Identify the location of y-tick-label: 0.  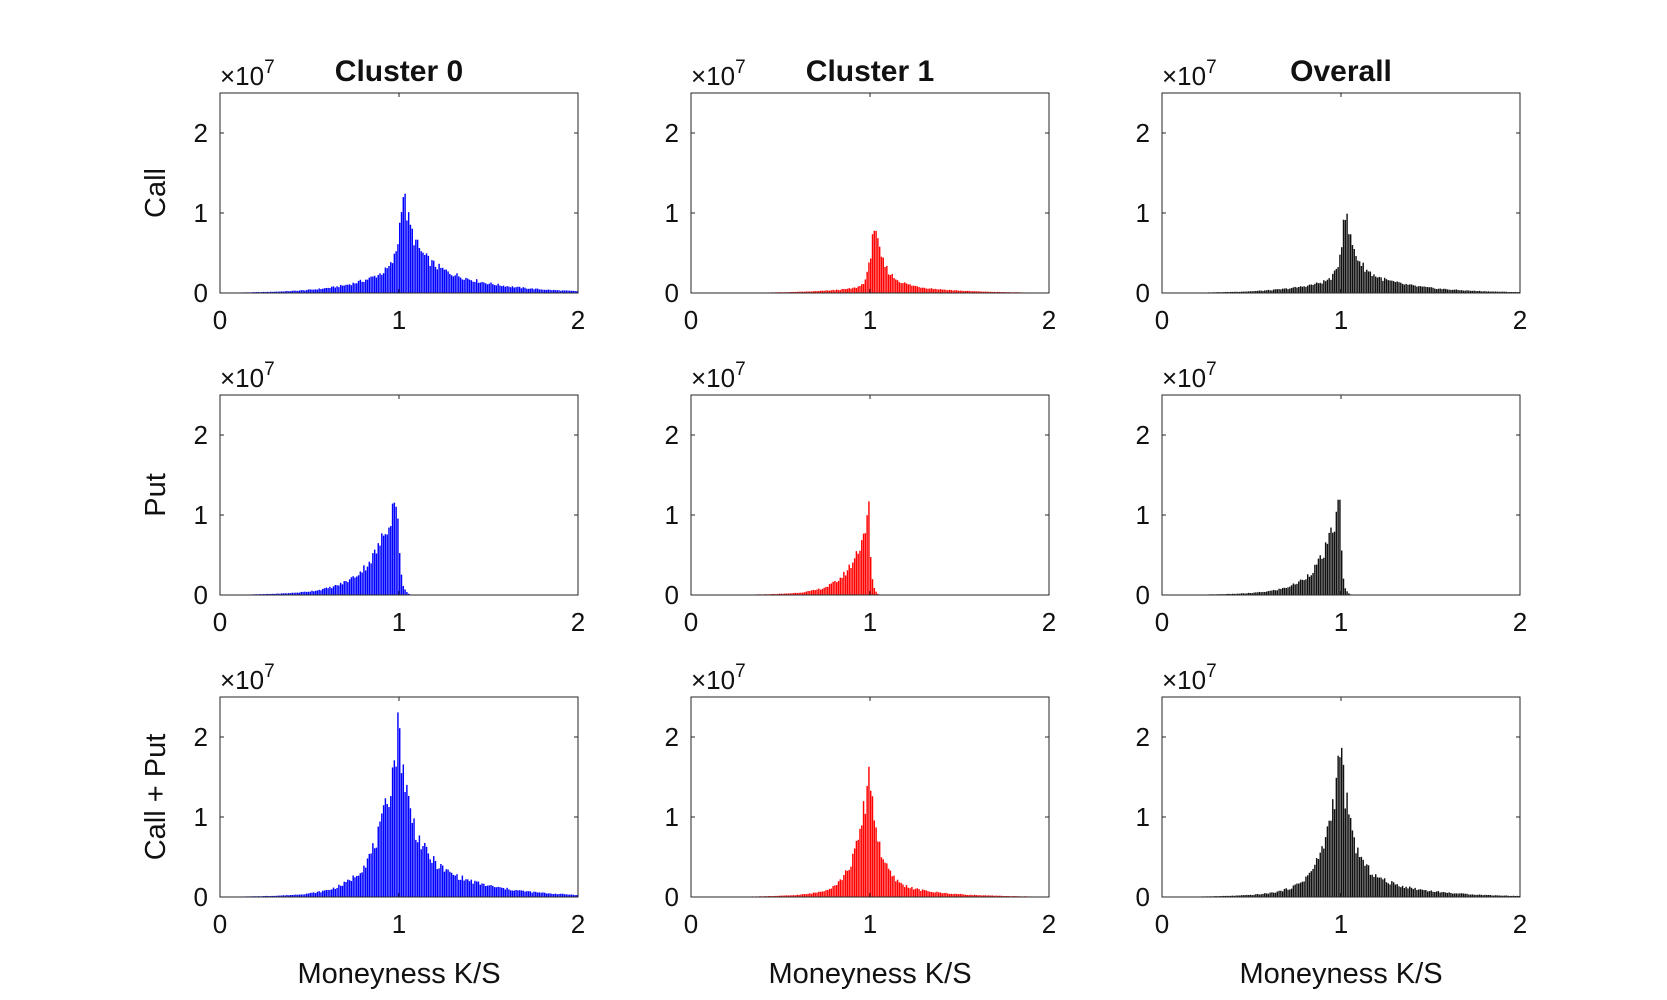
(1143, 897).